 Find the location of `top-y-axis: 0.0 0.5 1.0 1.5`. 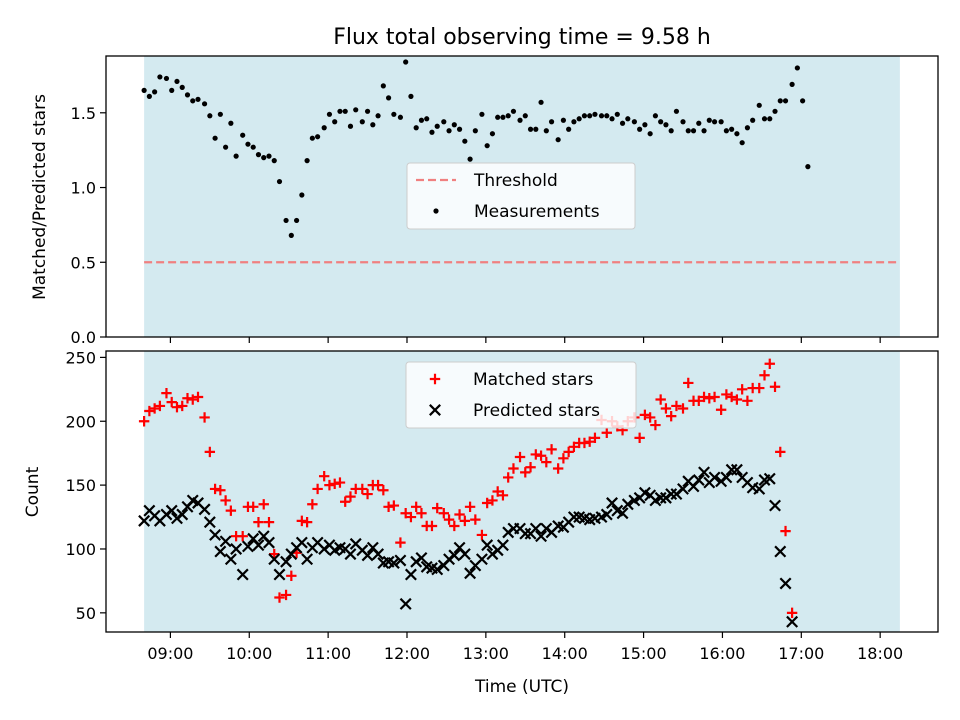

top-y-axis: 0.0 0.5 1.0 1.5 is located at coordinates (88, 225).